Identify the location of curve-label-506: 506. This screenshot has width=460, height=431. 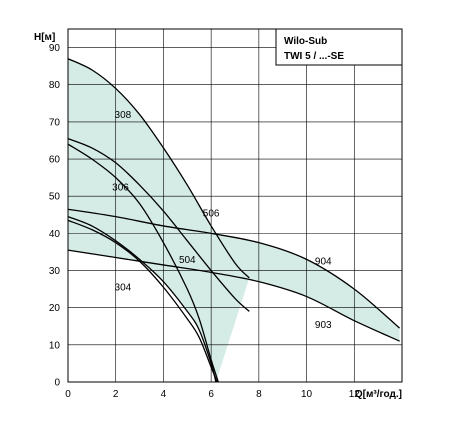
(211, 213).